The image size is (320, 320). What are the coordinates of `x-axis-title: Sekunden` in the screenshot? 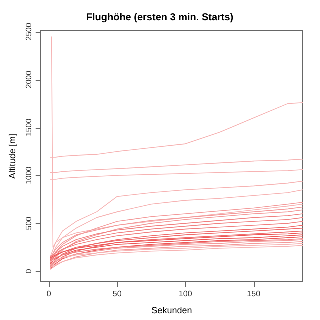 It's located at (172, 311).